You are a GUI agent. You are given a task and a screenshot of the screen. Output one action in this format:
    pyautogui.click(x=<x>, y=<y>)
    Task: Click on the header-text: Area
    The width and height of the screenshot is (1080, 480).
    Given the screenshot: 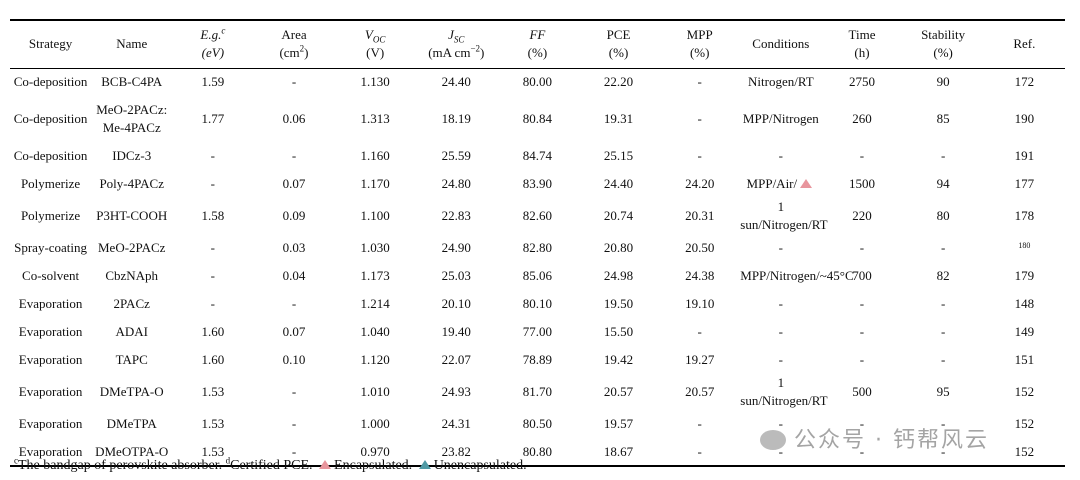 What is the action you would take?
    pyautogui.click(x=294, y=35)
    